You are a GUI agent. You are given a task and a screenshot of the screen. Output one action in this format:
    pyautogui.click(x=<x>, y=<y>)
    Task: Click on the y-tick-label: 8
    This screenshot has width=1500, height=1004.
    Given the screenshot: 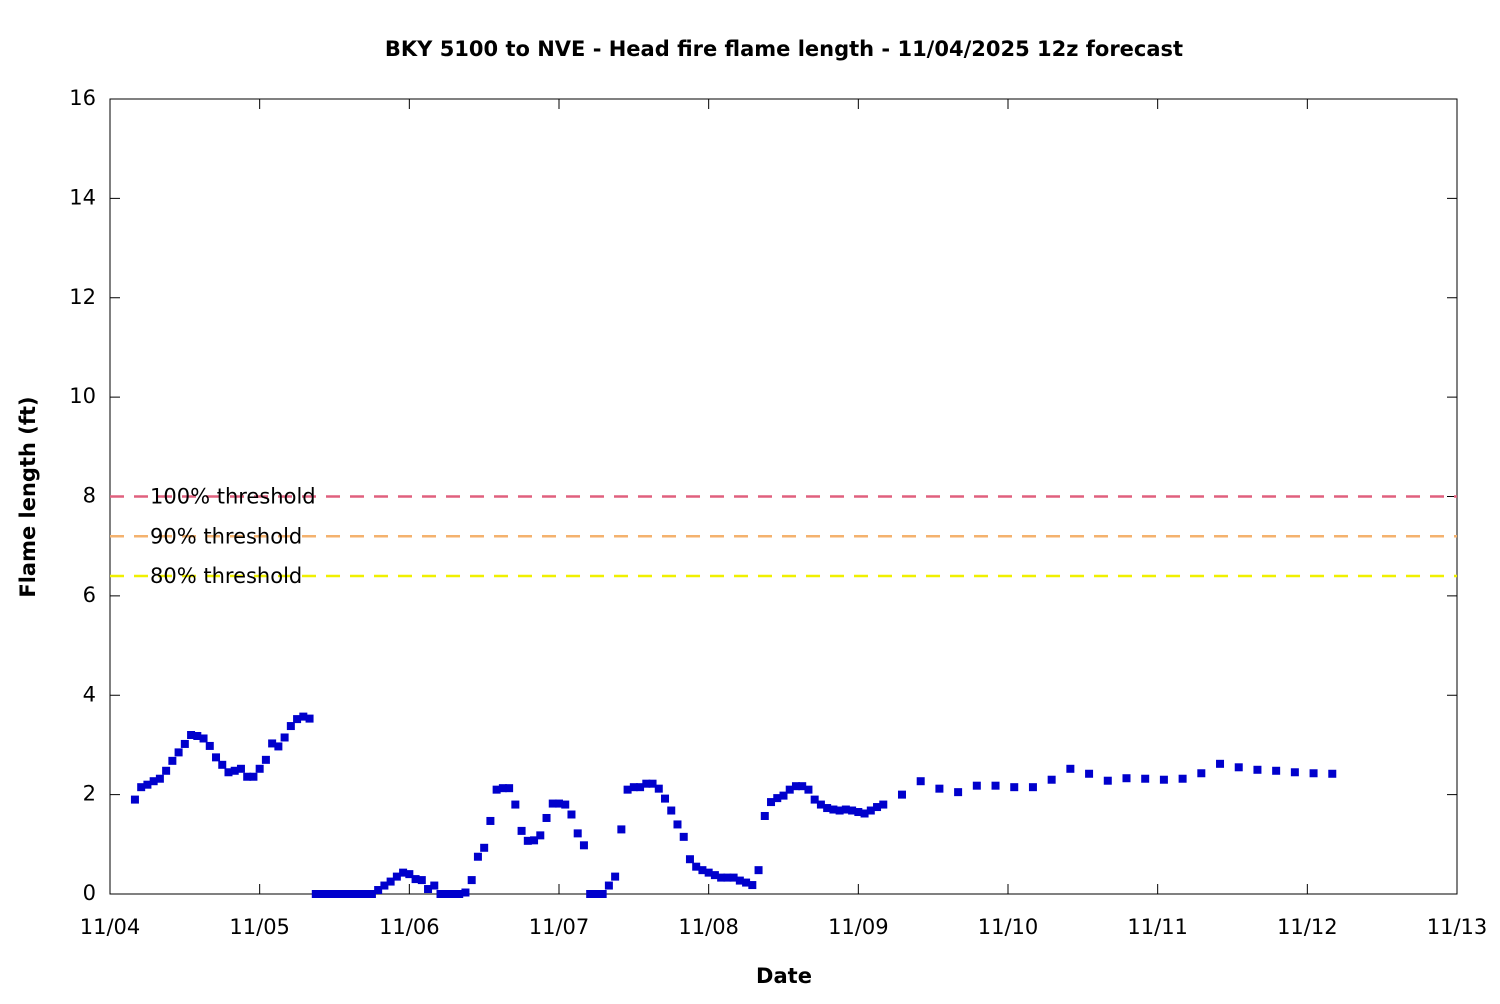 What is the action you would take?
    pyautogui.click(x=89, y=496)
    